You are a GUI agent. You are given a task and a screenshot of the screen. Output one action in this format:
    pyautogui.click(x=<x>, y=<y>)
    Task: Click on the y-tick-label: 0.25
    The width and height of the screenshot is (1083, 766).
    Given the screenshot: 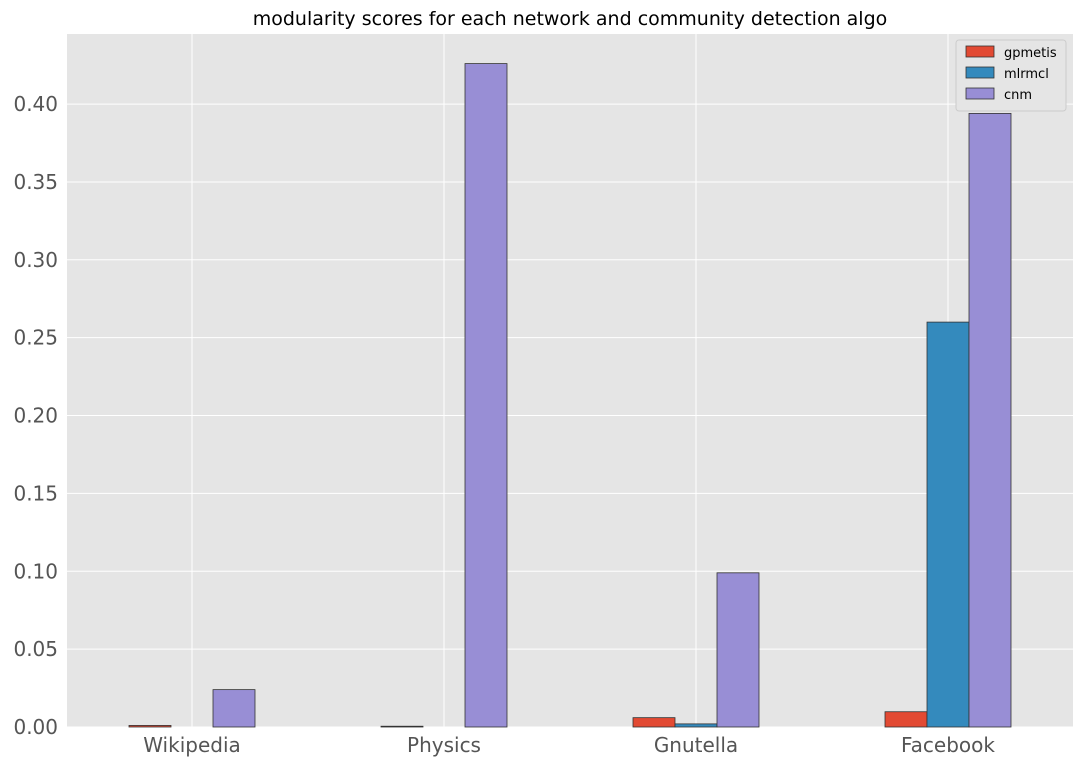 What is the action you would take?
    pyautogui.click(x=35, y=338)
    